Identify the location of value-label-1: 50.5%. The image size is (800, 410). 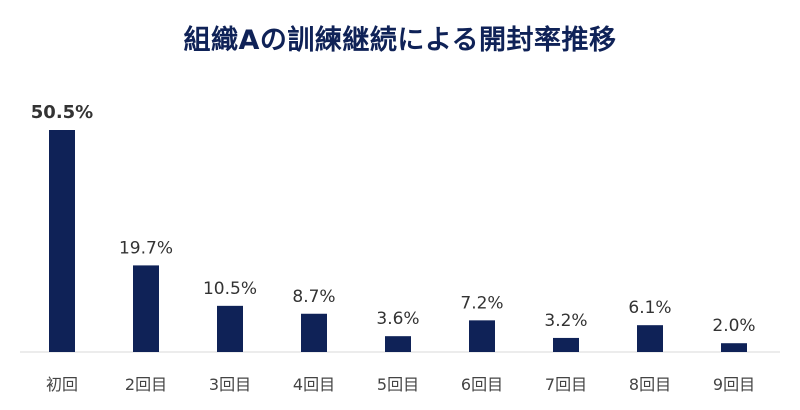
(62, 112).